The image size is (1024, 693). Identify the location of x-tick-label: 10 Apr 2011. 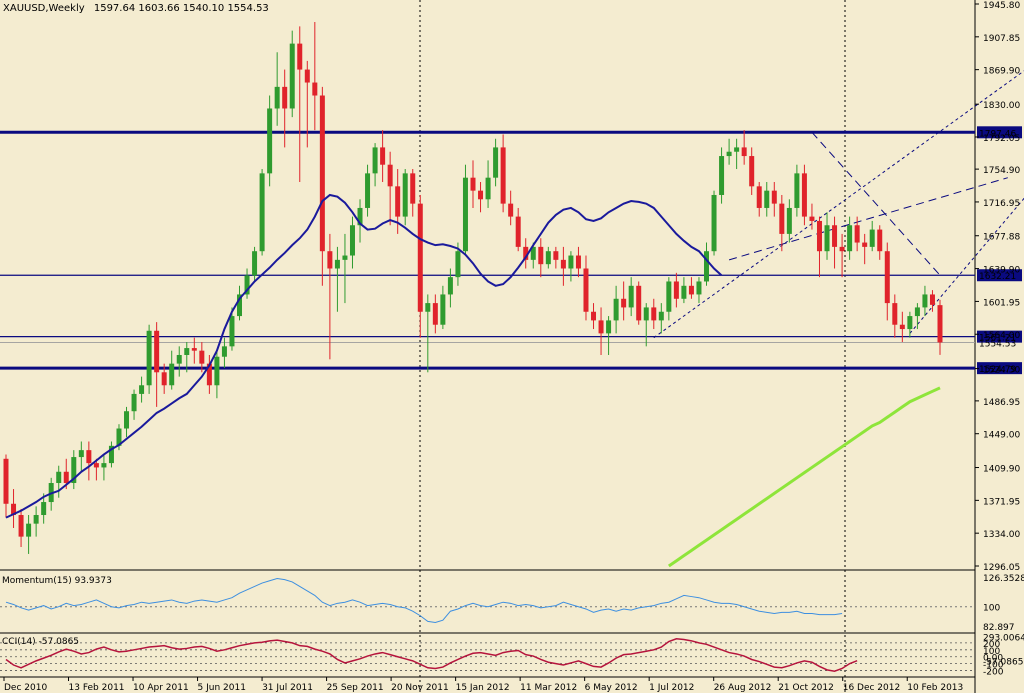
(161, 688).